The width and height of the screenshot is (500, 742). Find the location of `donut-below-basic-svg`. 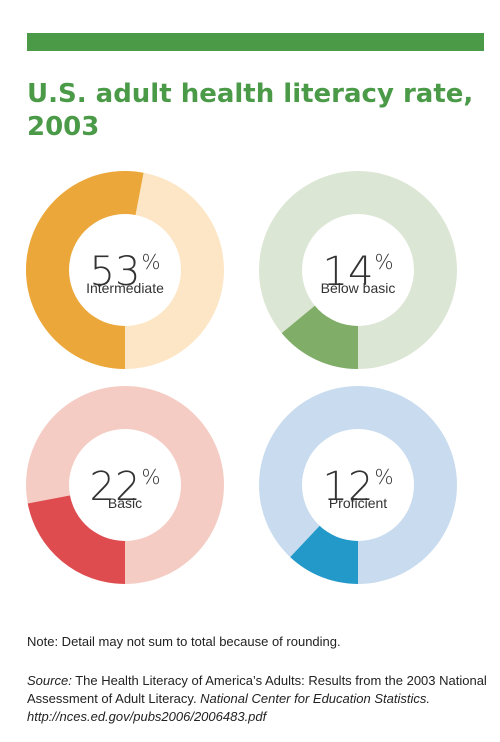

donut-below-basic-svg is located at coordinates (358, 270).